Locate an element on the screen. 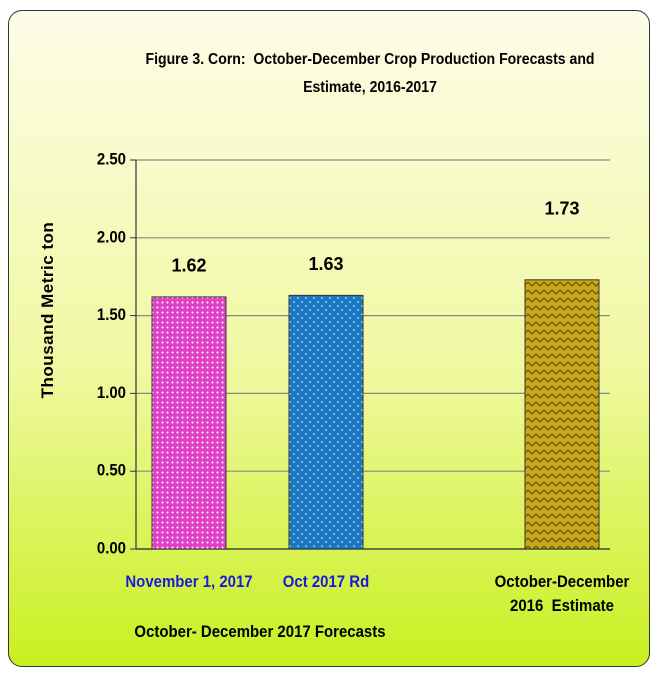 This screenshot has height=673, width=656. y-tick-label: 2.50 is located at coordinates (111, 160).